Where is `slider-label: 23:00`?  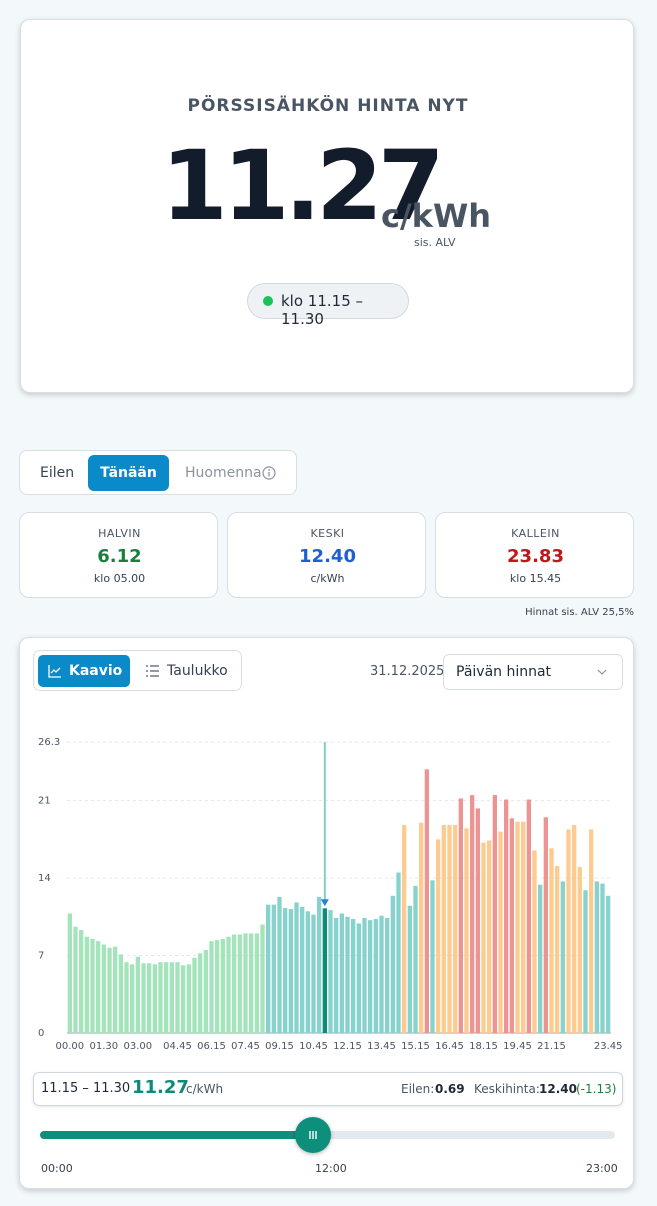
slider-label: 23:00 is located at coordinates (602, 1168).